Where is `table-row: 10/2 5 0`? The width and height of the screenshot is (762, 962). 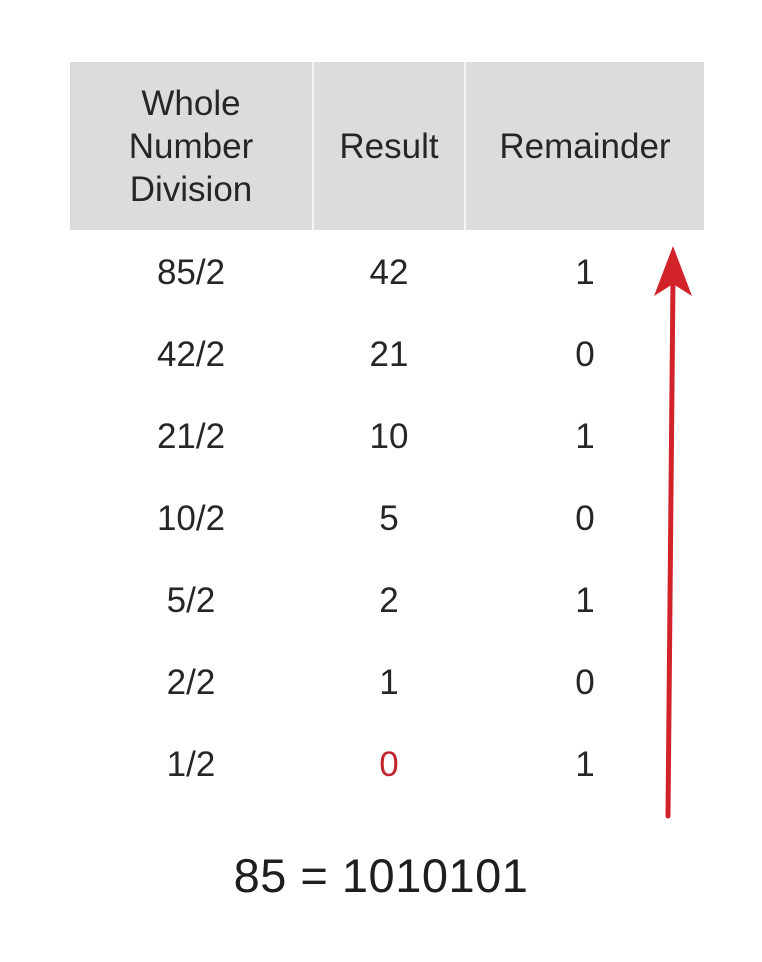
table-row: 10/2 5 0 is located at coordinates (387, 519).